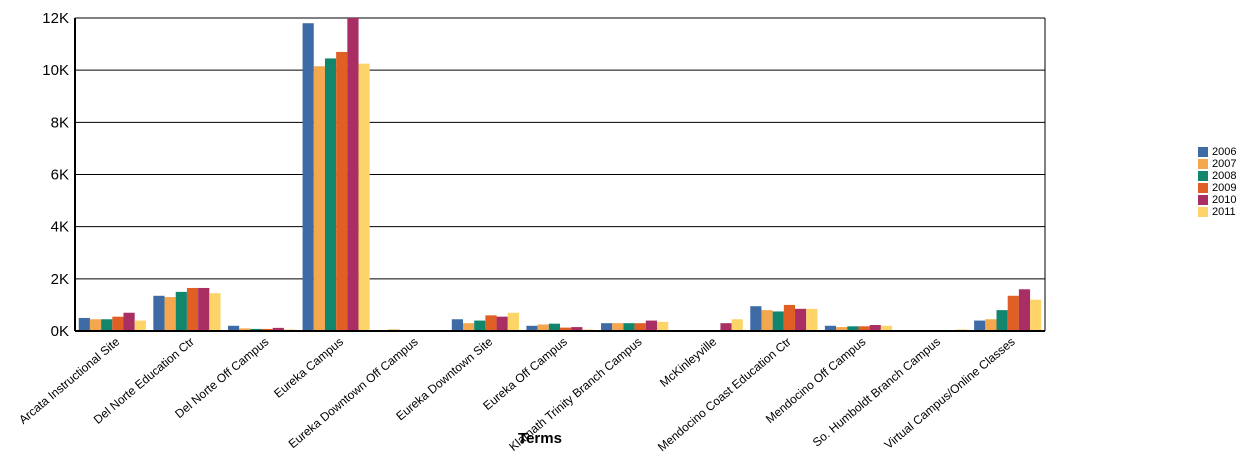 This screenshot has height=475, width=1260. I want to click on x-axis-title: Terms, so click(540, 438).